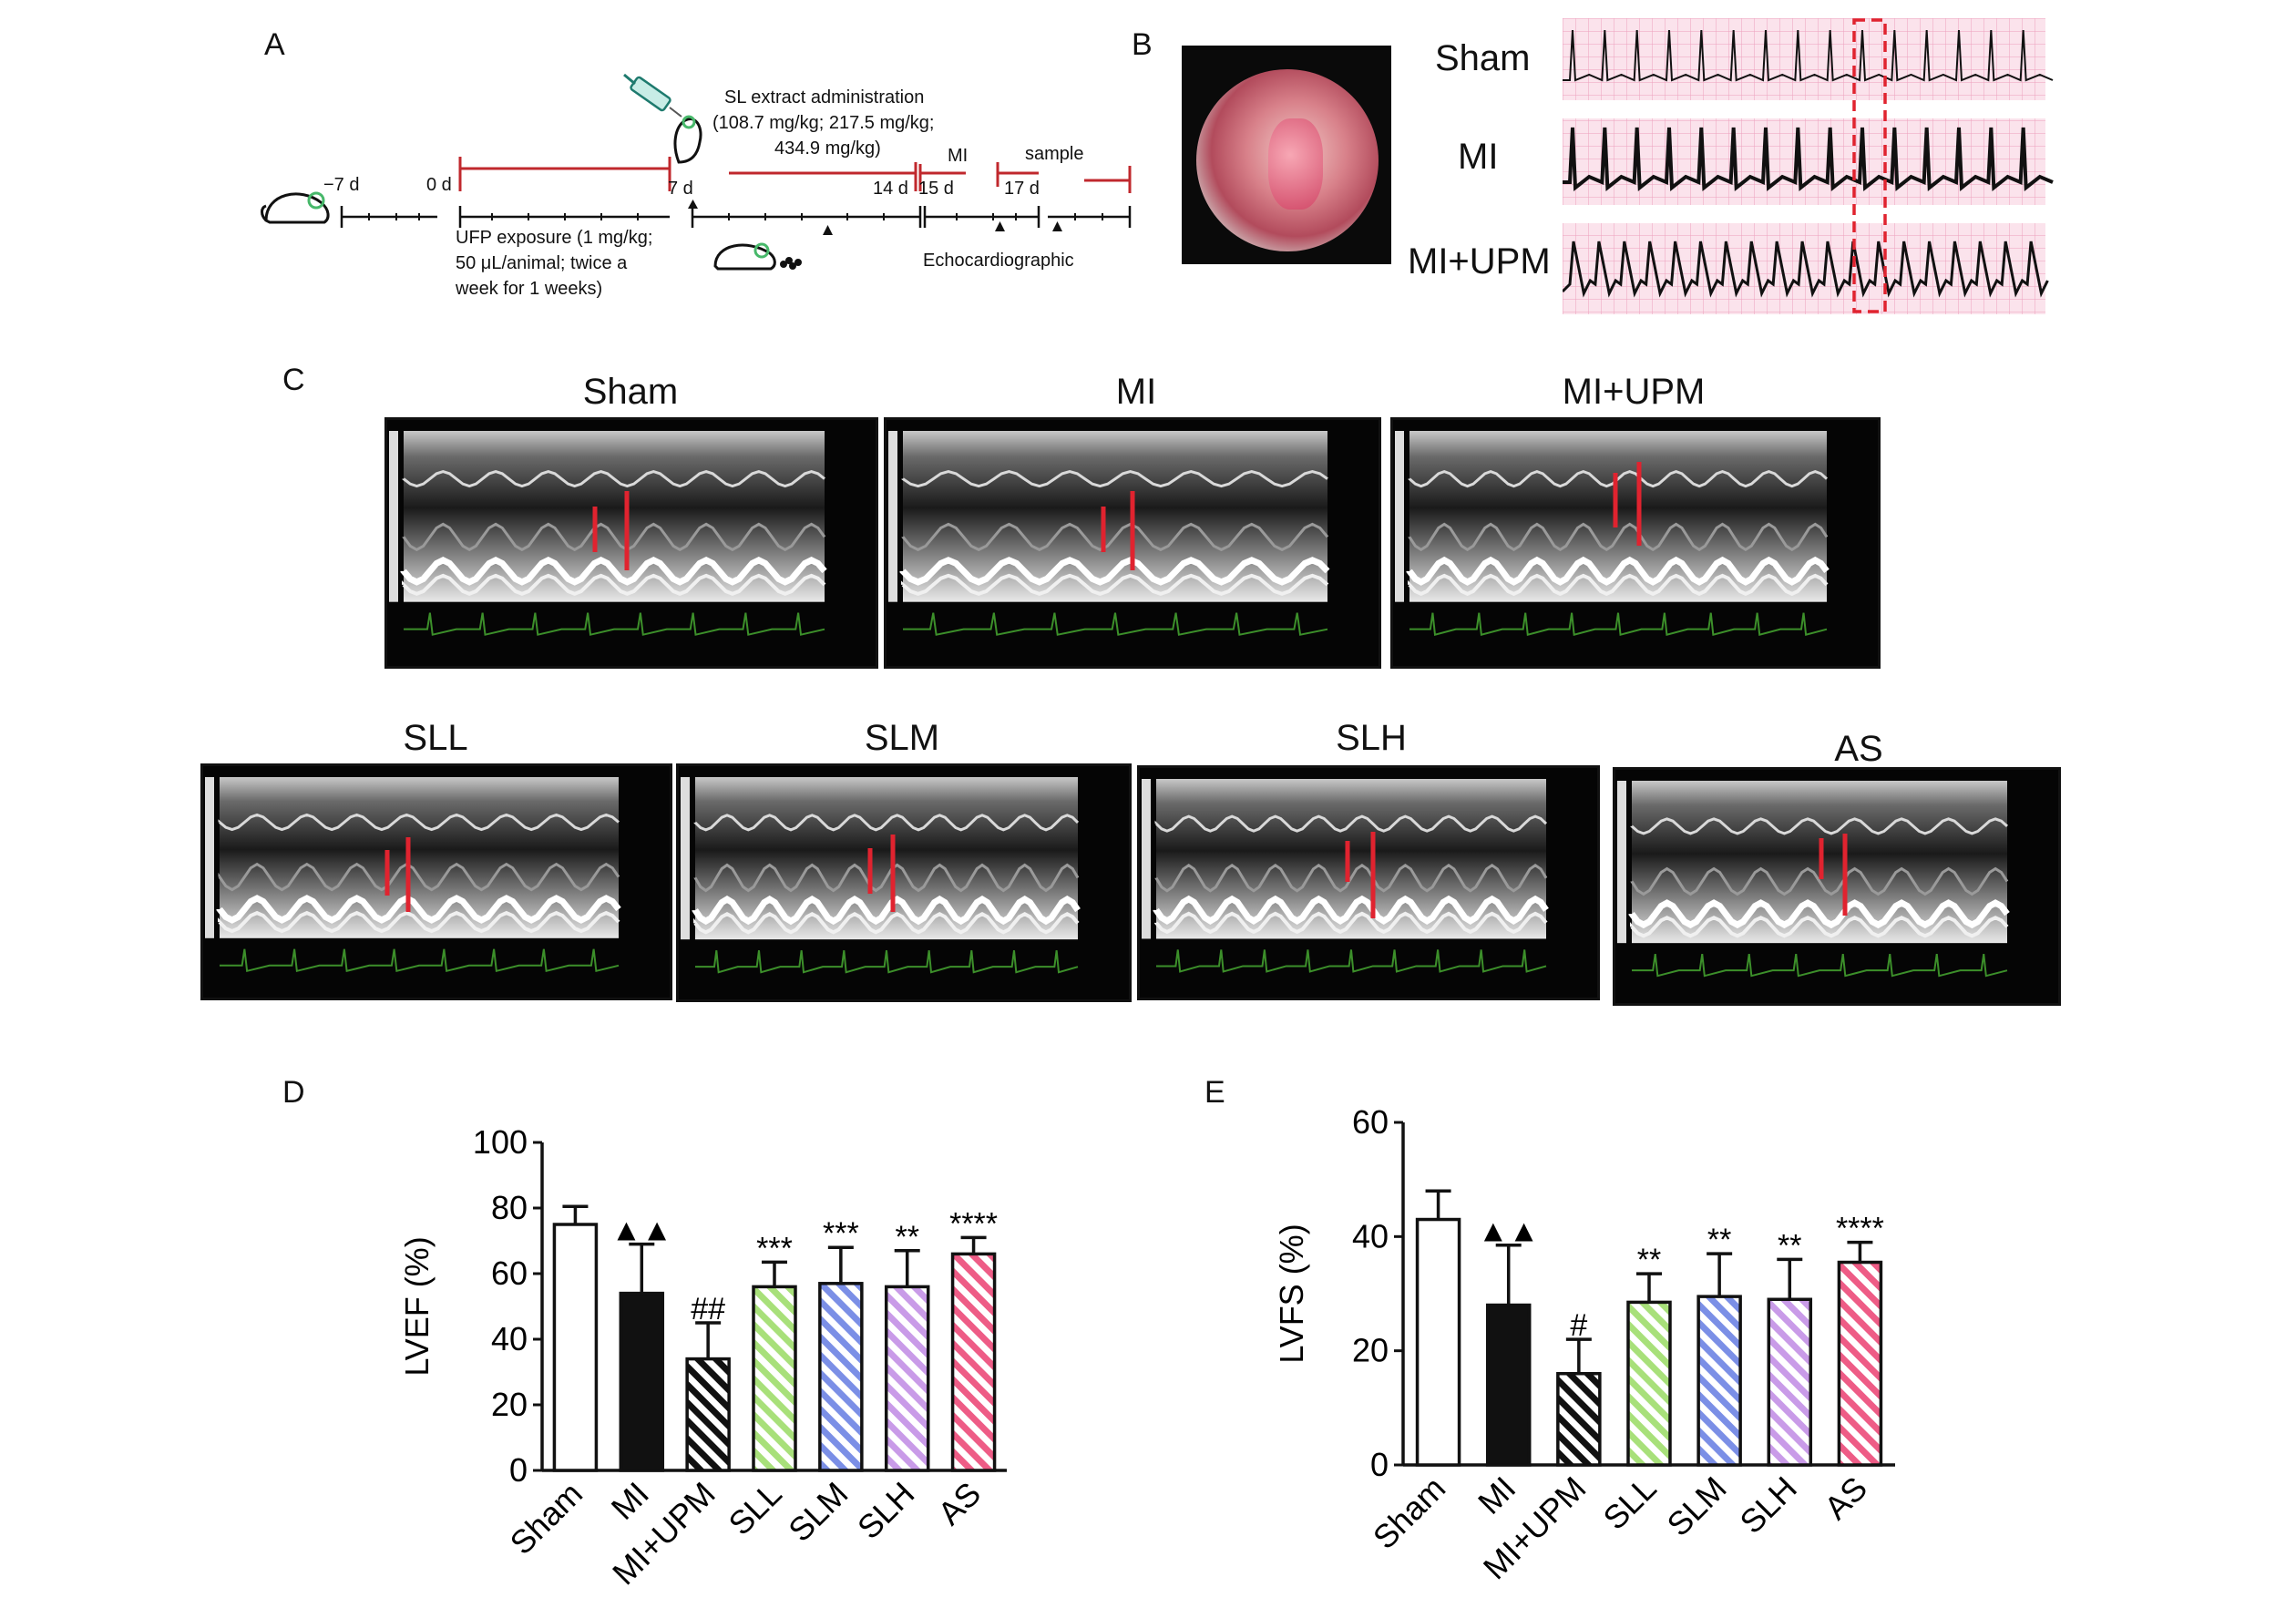 This screenshot has height=1618, width=2296. What do you see at coordinates (342, 185) in the screenshot?
I see `day-label: −7 d` at bounding box center [342, 185].